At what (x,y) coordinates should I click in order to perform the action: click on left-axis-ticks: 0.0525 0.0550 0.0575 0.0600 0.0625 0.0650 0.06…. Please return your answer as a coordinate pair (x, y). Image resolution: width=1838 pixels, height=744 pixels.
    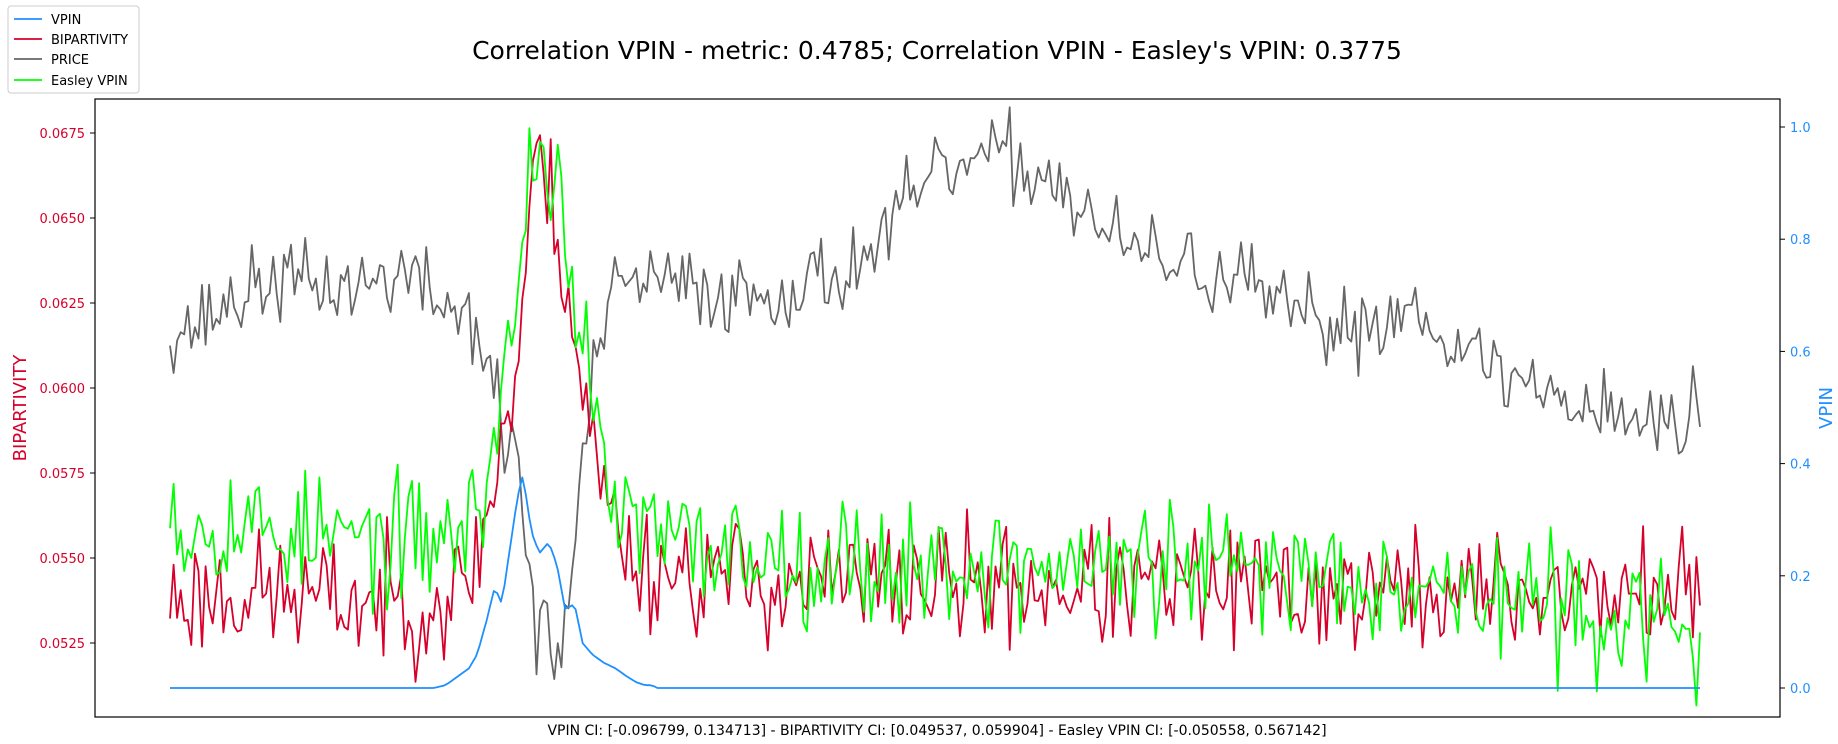
    Looking at the image, I should click on (67, 389).